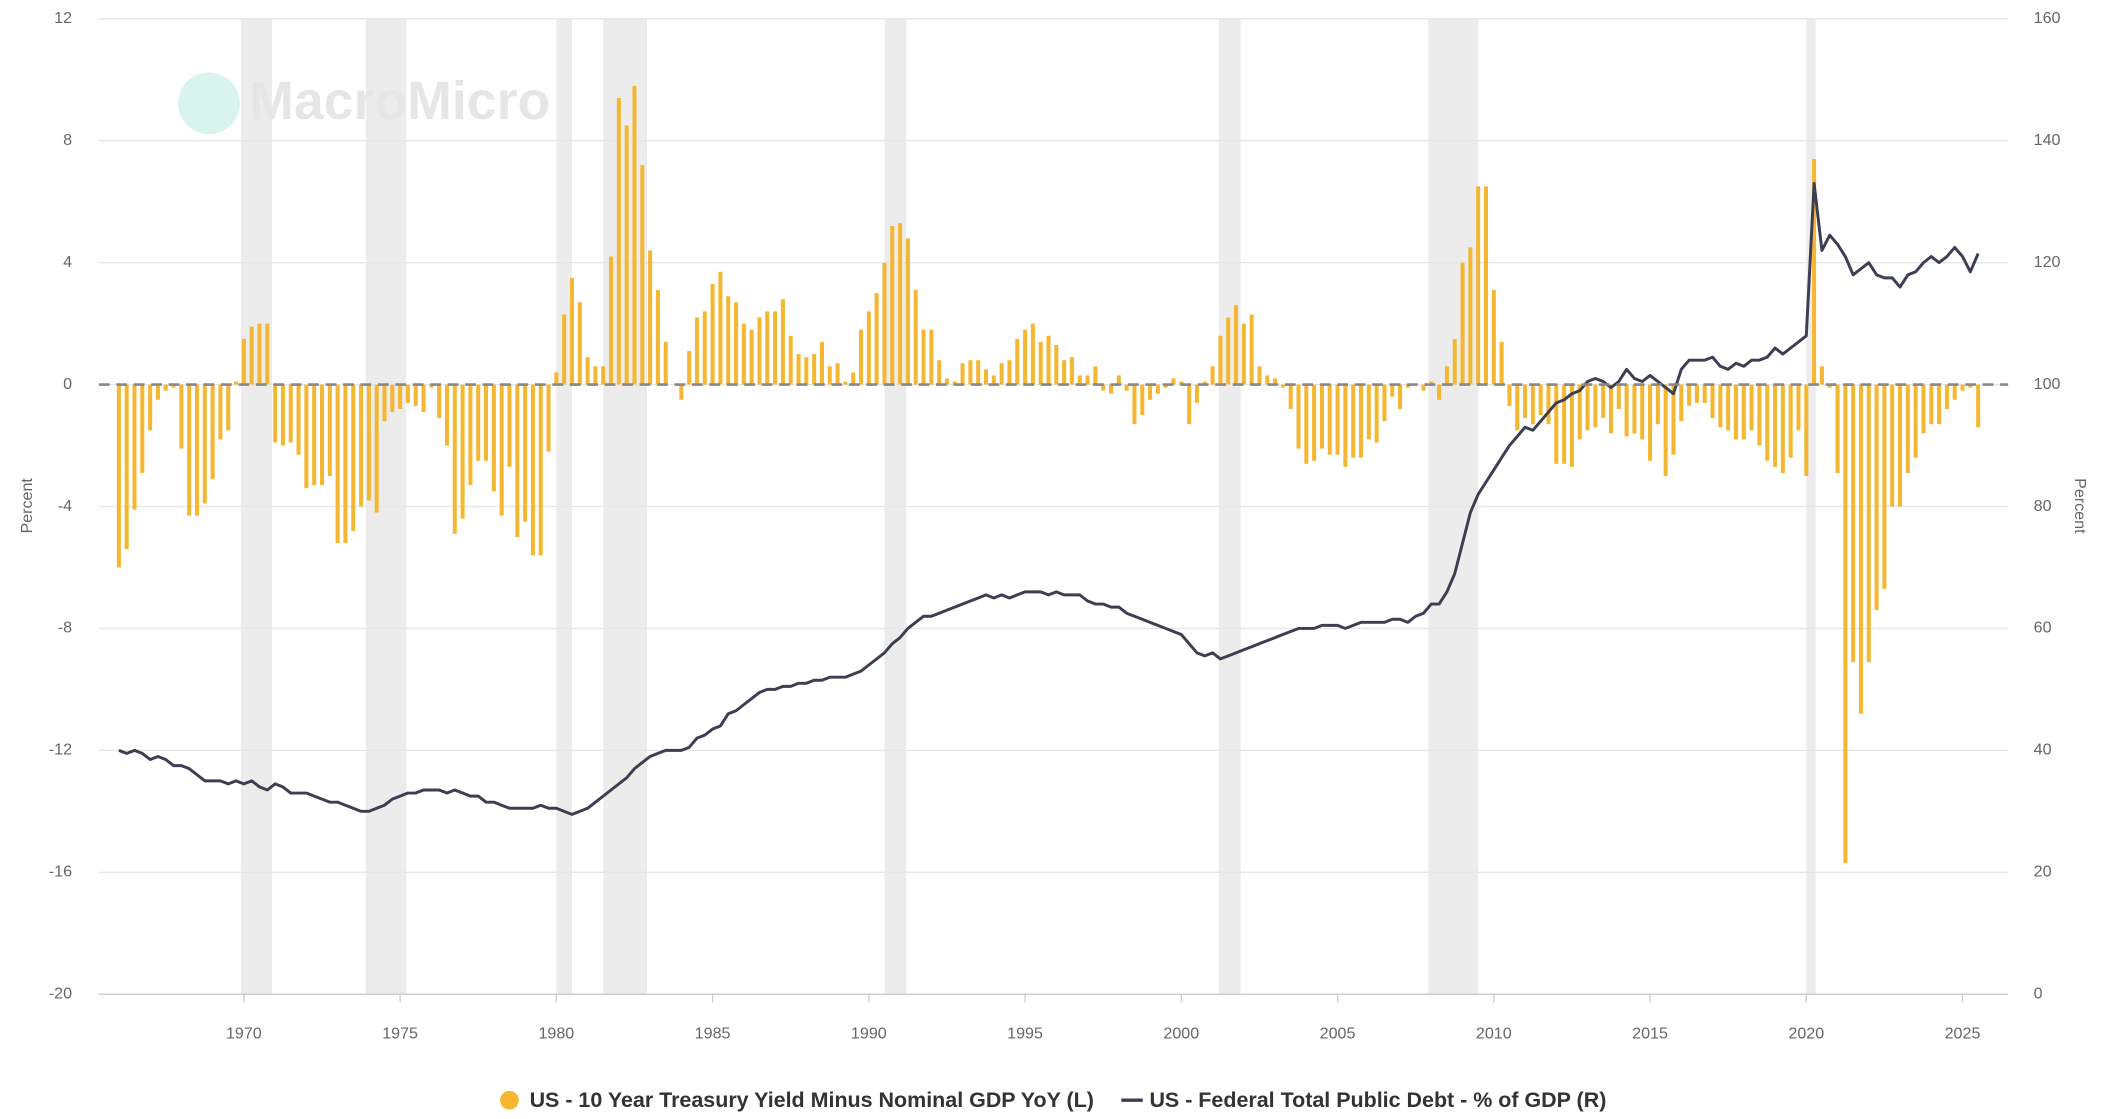 This screenshot has width=2103, height=1119. I want to click on y-tick-label: -8, so click(65, 628).